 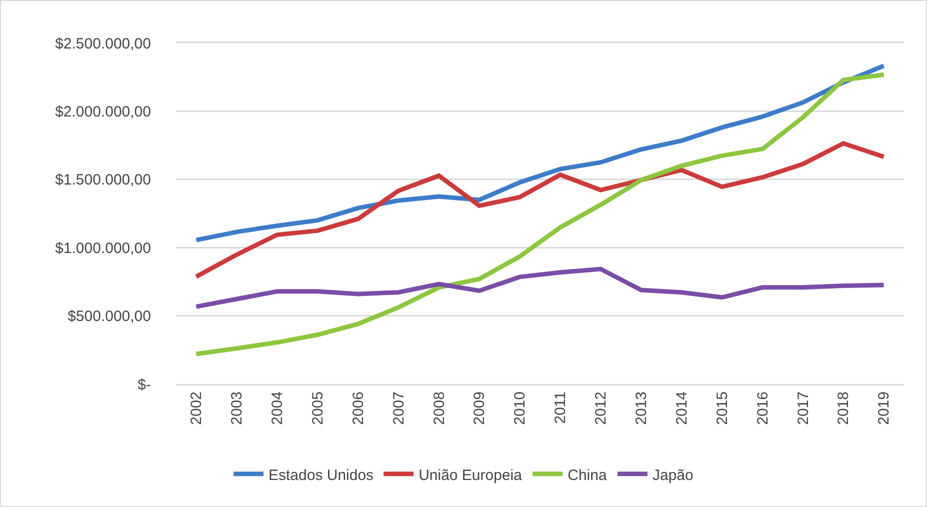 I want to click on x-tick-label: 2006, so click(x=358, y=408).